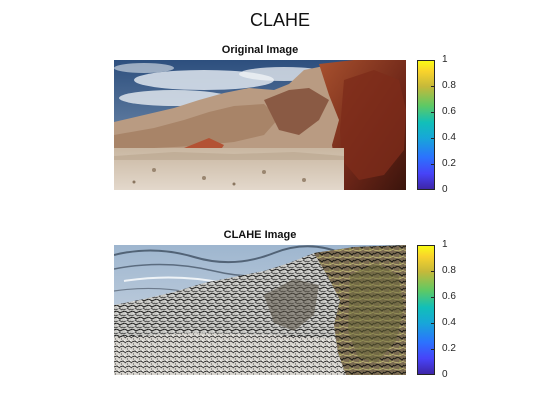  What do you see at coordinates (260, 235) in the screenshot?
I see `clahe-image-title: CLAHE Image` at bounding box center [260, 235].